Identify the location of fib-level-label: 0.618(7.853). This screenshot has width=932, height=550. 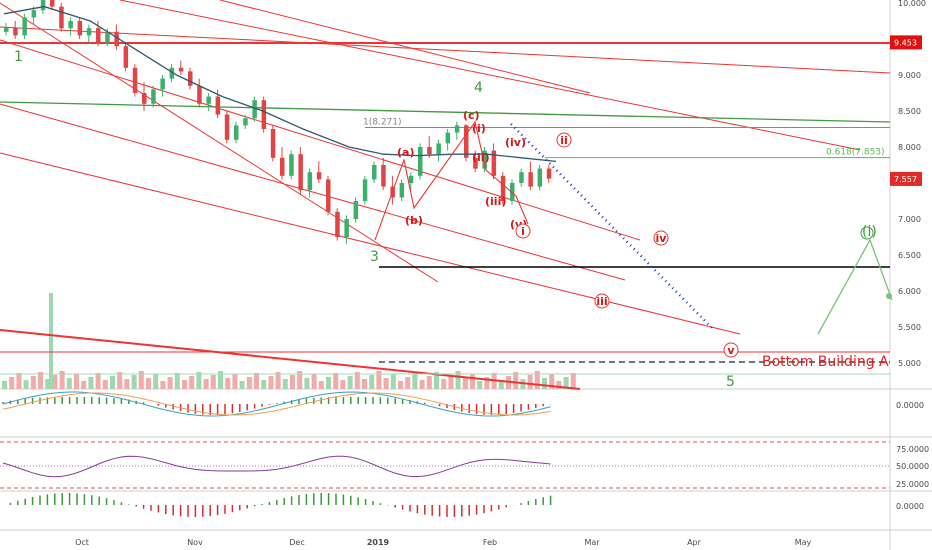
(855, 153).